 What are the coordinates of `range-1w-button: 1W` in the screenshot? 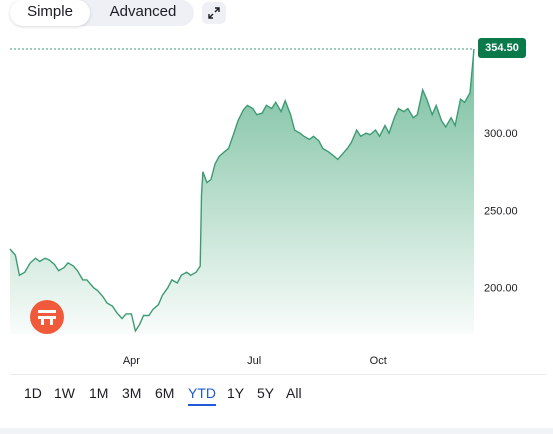 It's located at (64, 393).